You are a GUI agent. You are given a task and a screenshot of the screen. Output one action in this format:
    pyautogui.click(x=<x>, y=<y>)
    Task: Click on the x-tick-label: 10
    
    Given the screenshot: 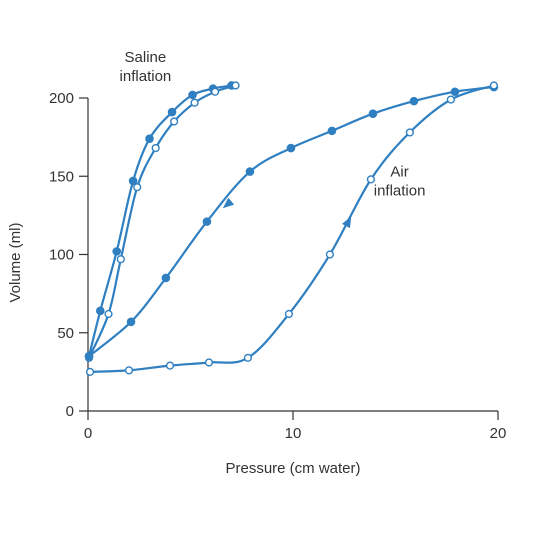 What is the action you would take?
    pyautogui.click(x=293, y=433)
    